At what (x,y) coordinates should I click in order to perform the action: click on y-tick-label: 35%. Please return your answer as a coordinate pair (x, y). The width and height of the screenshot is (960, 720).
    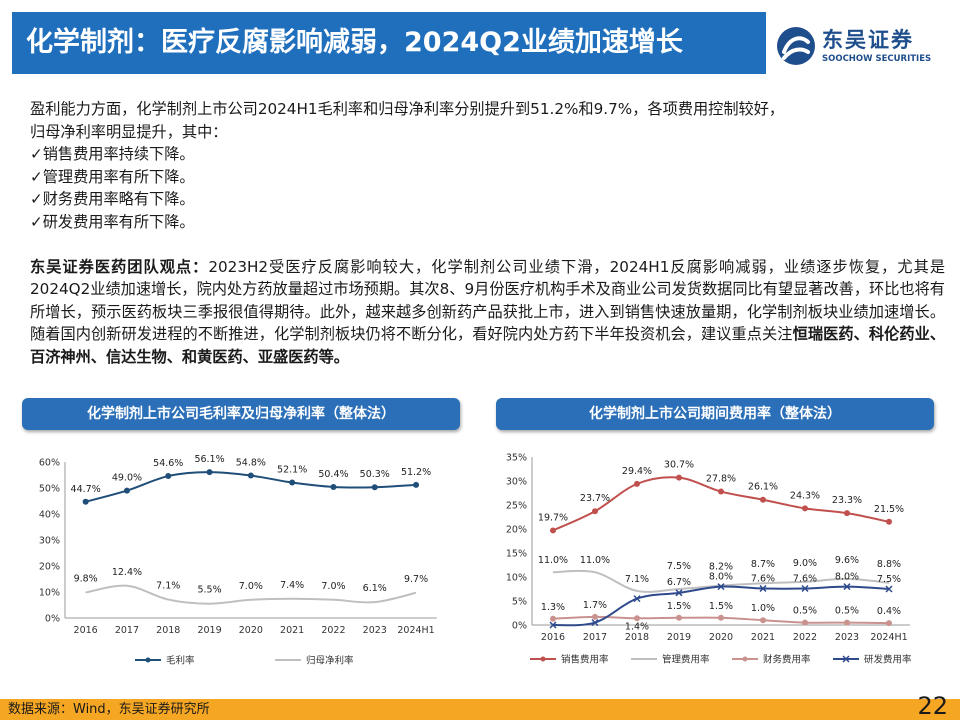
    Looking at the image, I should click on (516, 458).